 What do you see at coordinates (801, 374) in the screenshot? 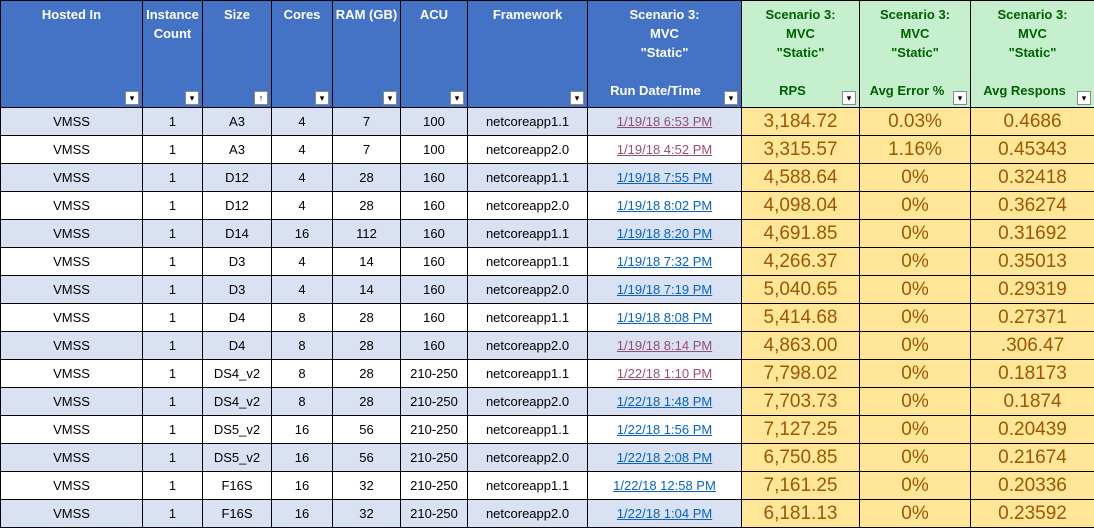
I see `cell-rps: 7,798.02` at bounding box center [801, 374].